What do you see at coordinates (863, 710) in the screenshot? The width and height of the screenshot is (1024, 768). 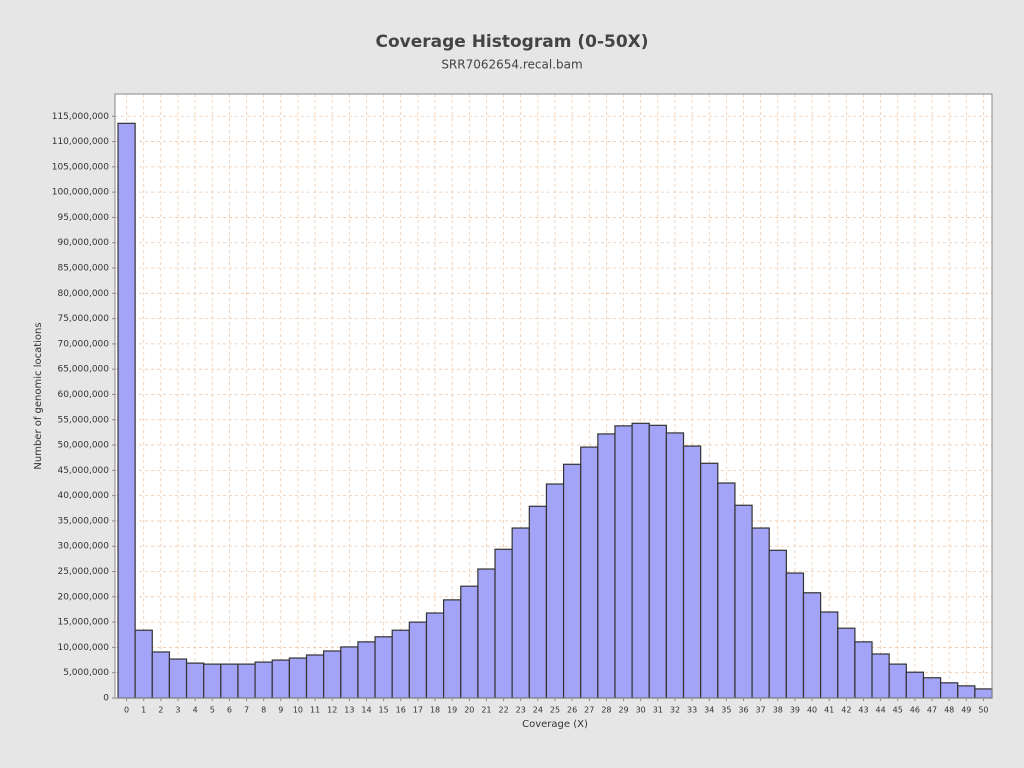 I see `x-tick-label: 43` at bounding box center [863, 710].